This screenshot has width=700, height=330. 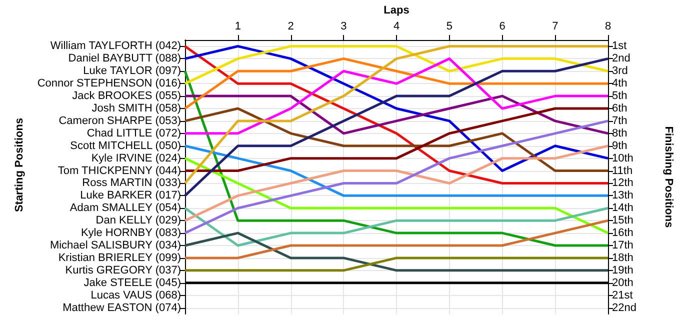 I want to click on category-label: Tom THICKPENNY (044), so click(x=119, y=170).